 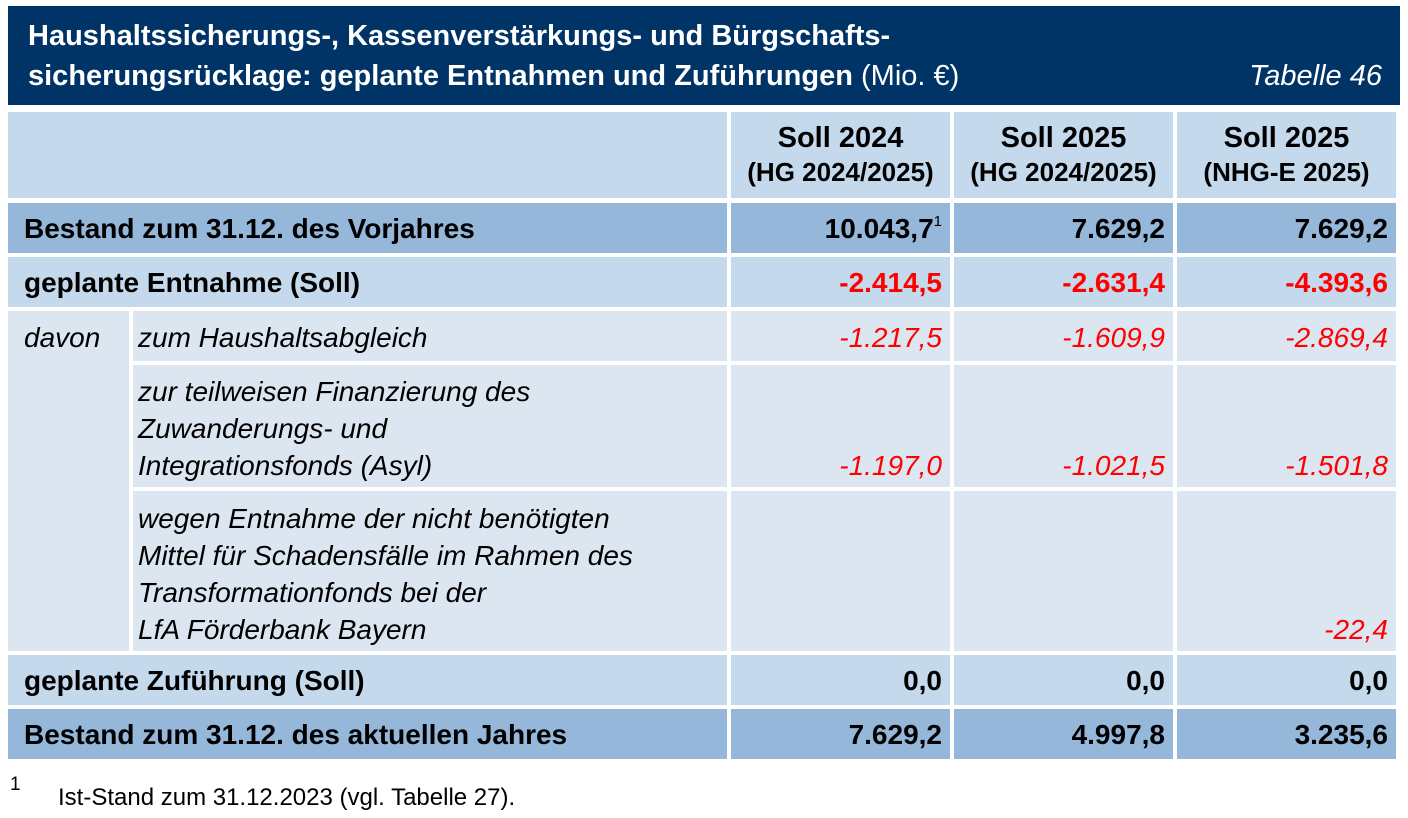 What do you see at coordinates (1063, 155) in the screenshot?
I see `column-header-soll2025-hg: Soll 2025 (HG 2024/2025)` at bounding box center [1063, 155].